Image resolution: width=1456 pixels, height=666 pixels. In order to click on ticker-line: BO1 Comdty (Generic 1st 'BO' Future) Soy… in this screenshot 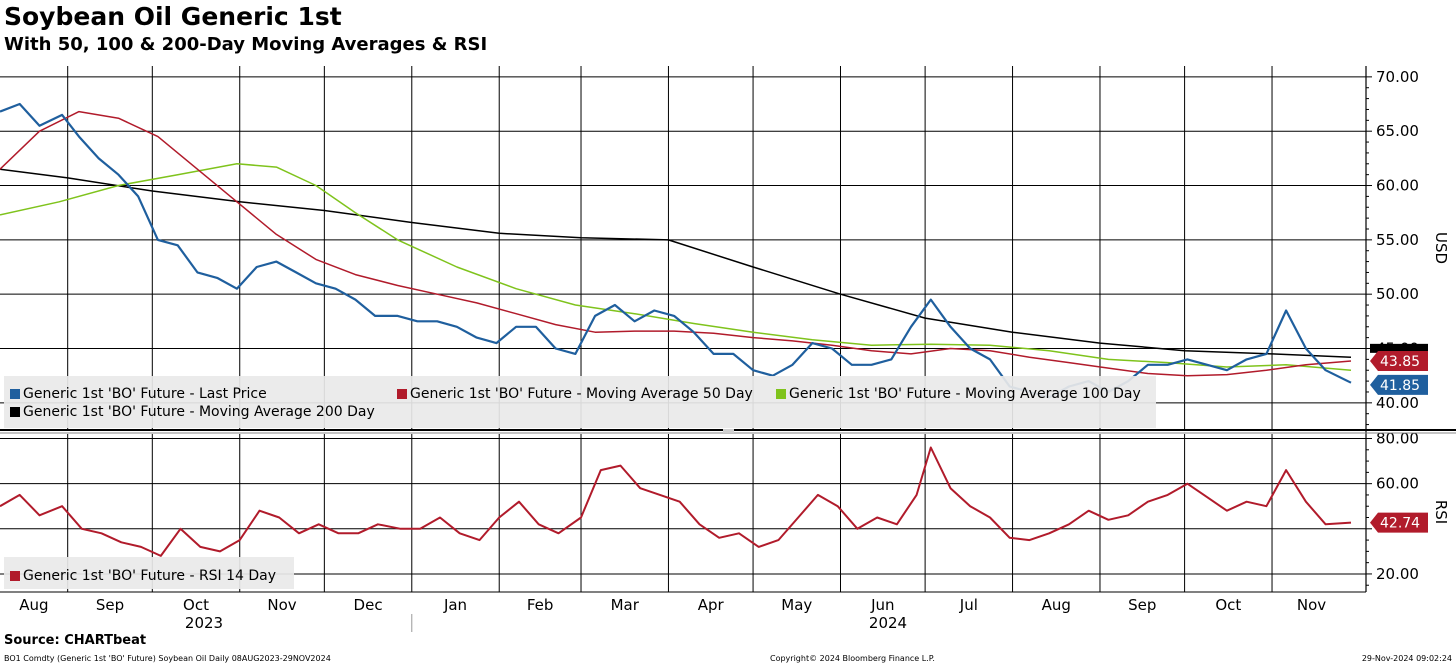, I will do `click(167, 658)`.